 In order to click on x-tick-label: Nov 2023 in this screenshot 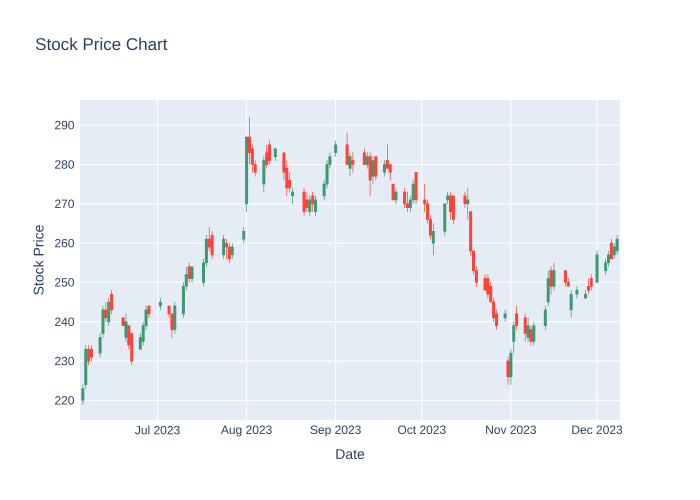, I will do `click(511, 430)`.